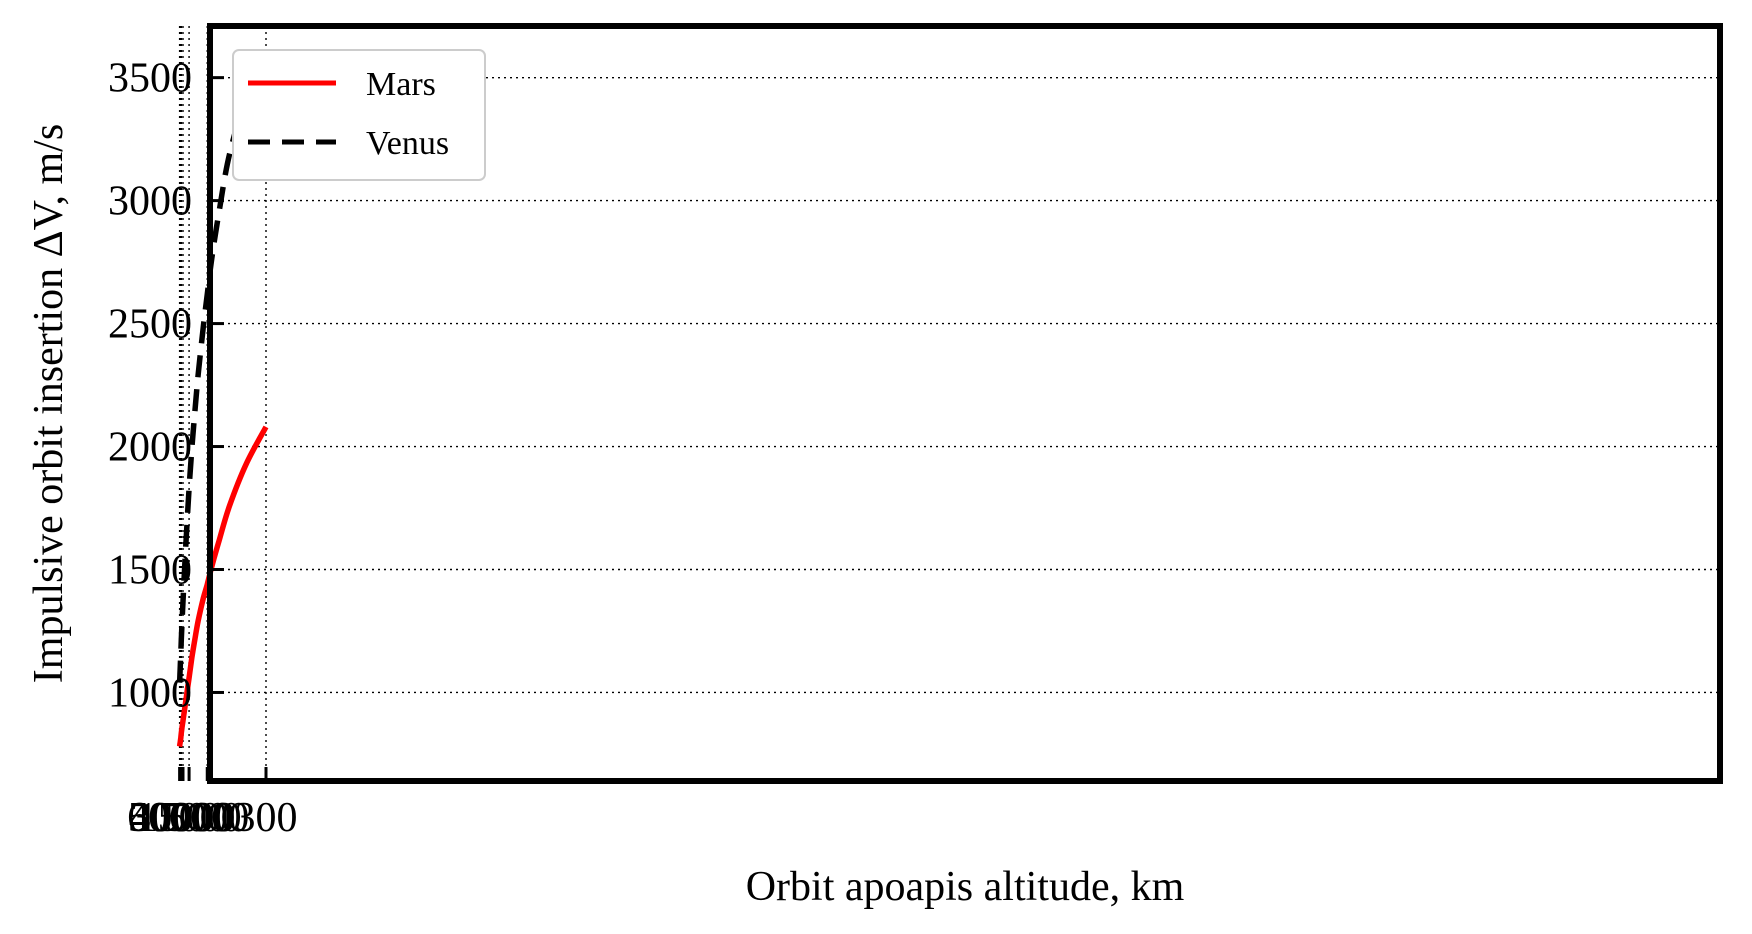  I want to click on y-axis-title: Impulsive orbit insertion ΔV, m/s, so click(49, 403).